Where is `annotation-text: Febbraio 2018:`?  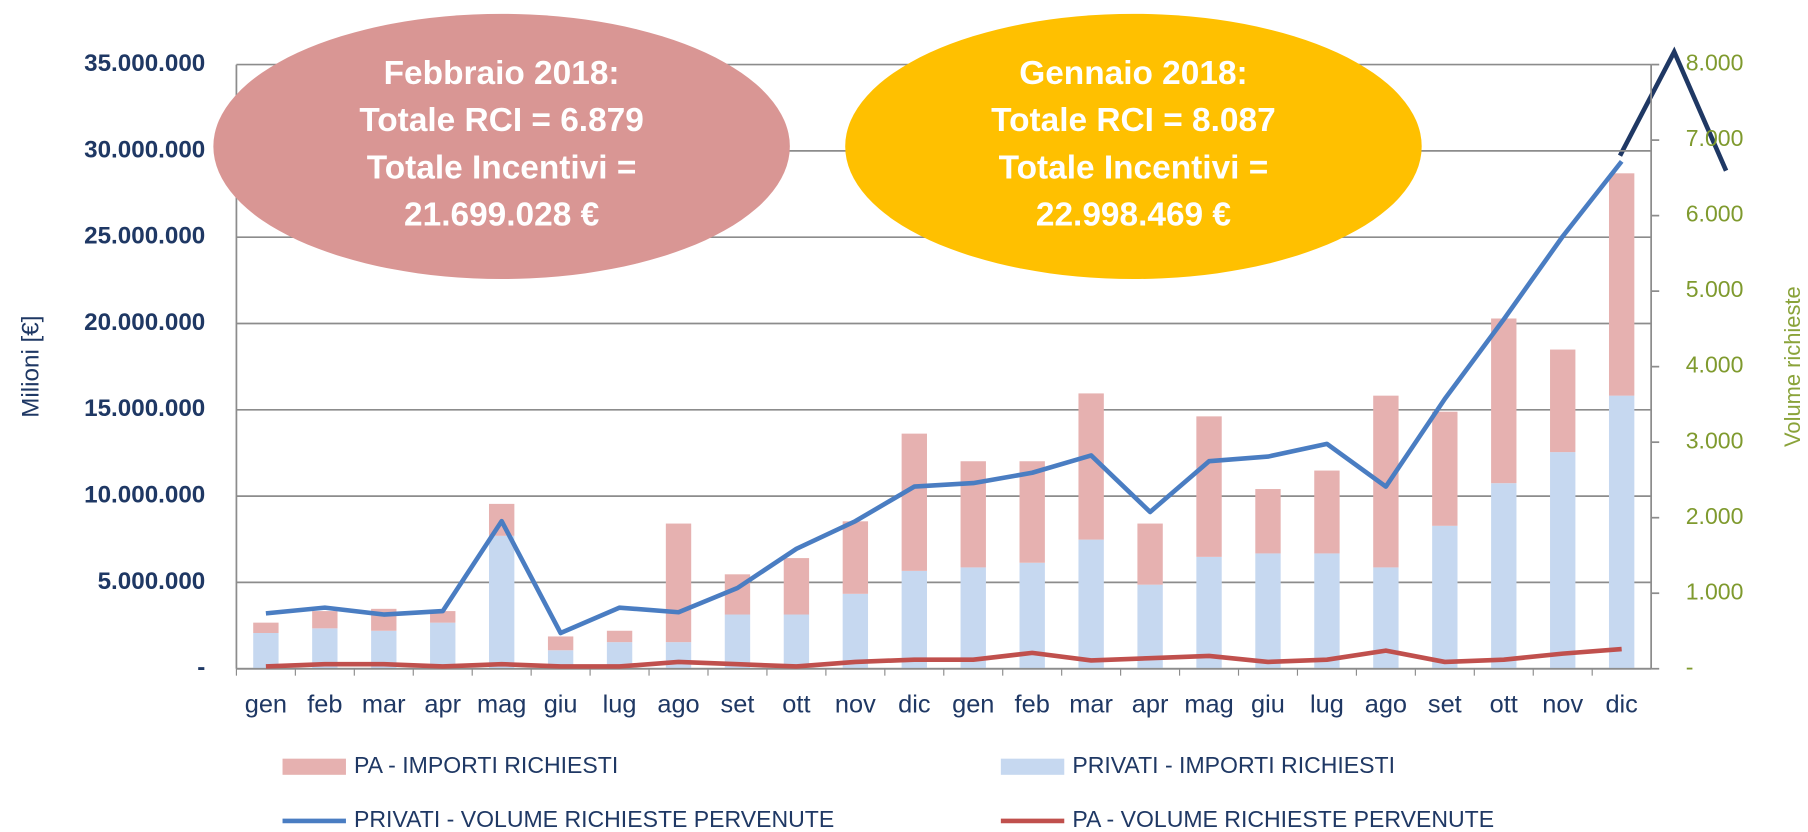 annotation-text: Febbraio 2018: is located at coordinates (502, 73).